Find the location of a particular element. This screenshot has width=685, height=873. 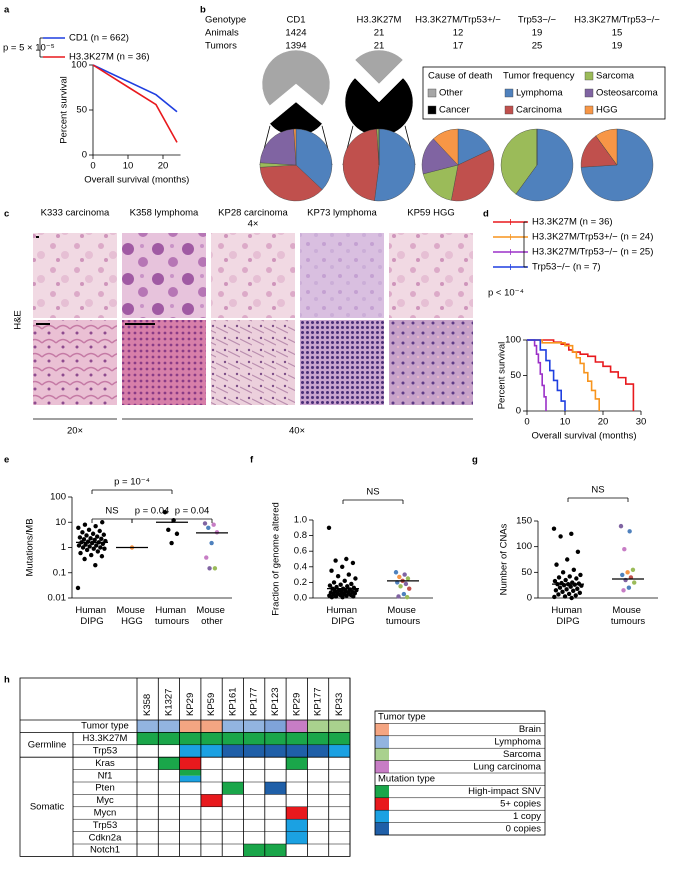

category-label-line: tumours is located at coordinates (403, 621).